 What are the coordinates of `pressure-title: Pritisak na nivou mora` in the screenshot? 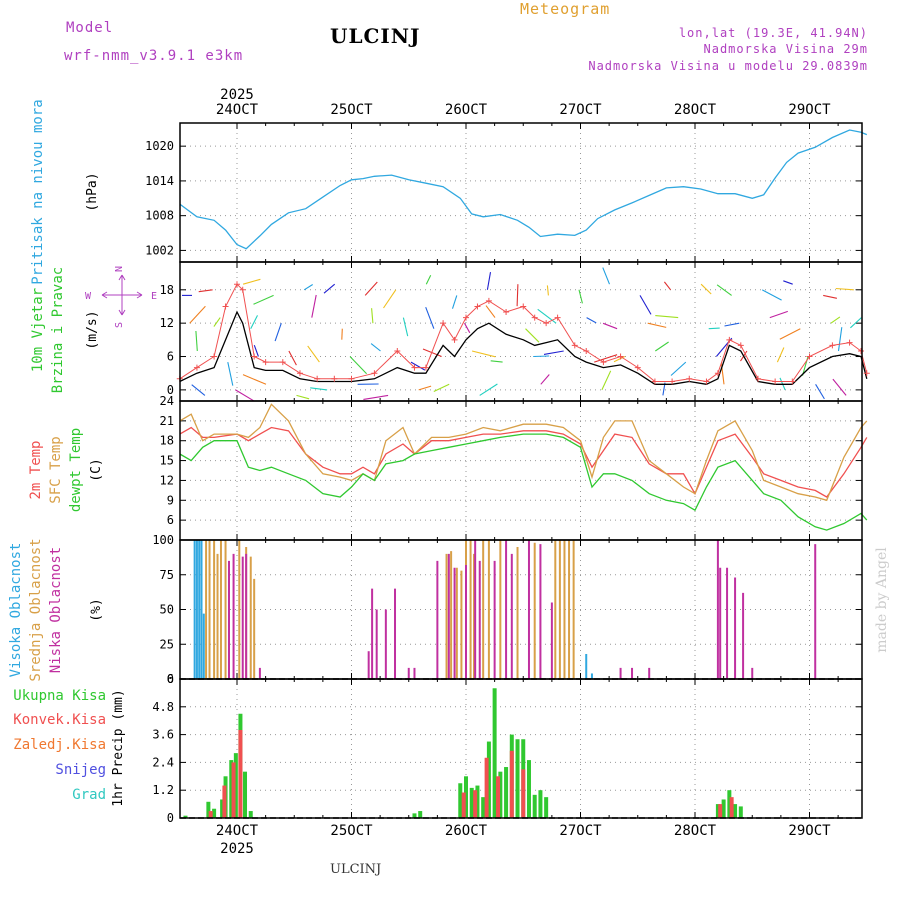 It's located at (38, 191).